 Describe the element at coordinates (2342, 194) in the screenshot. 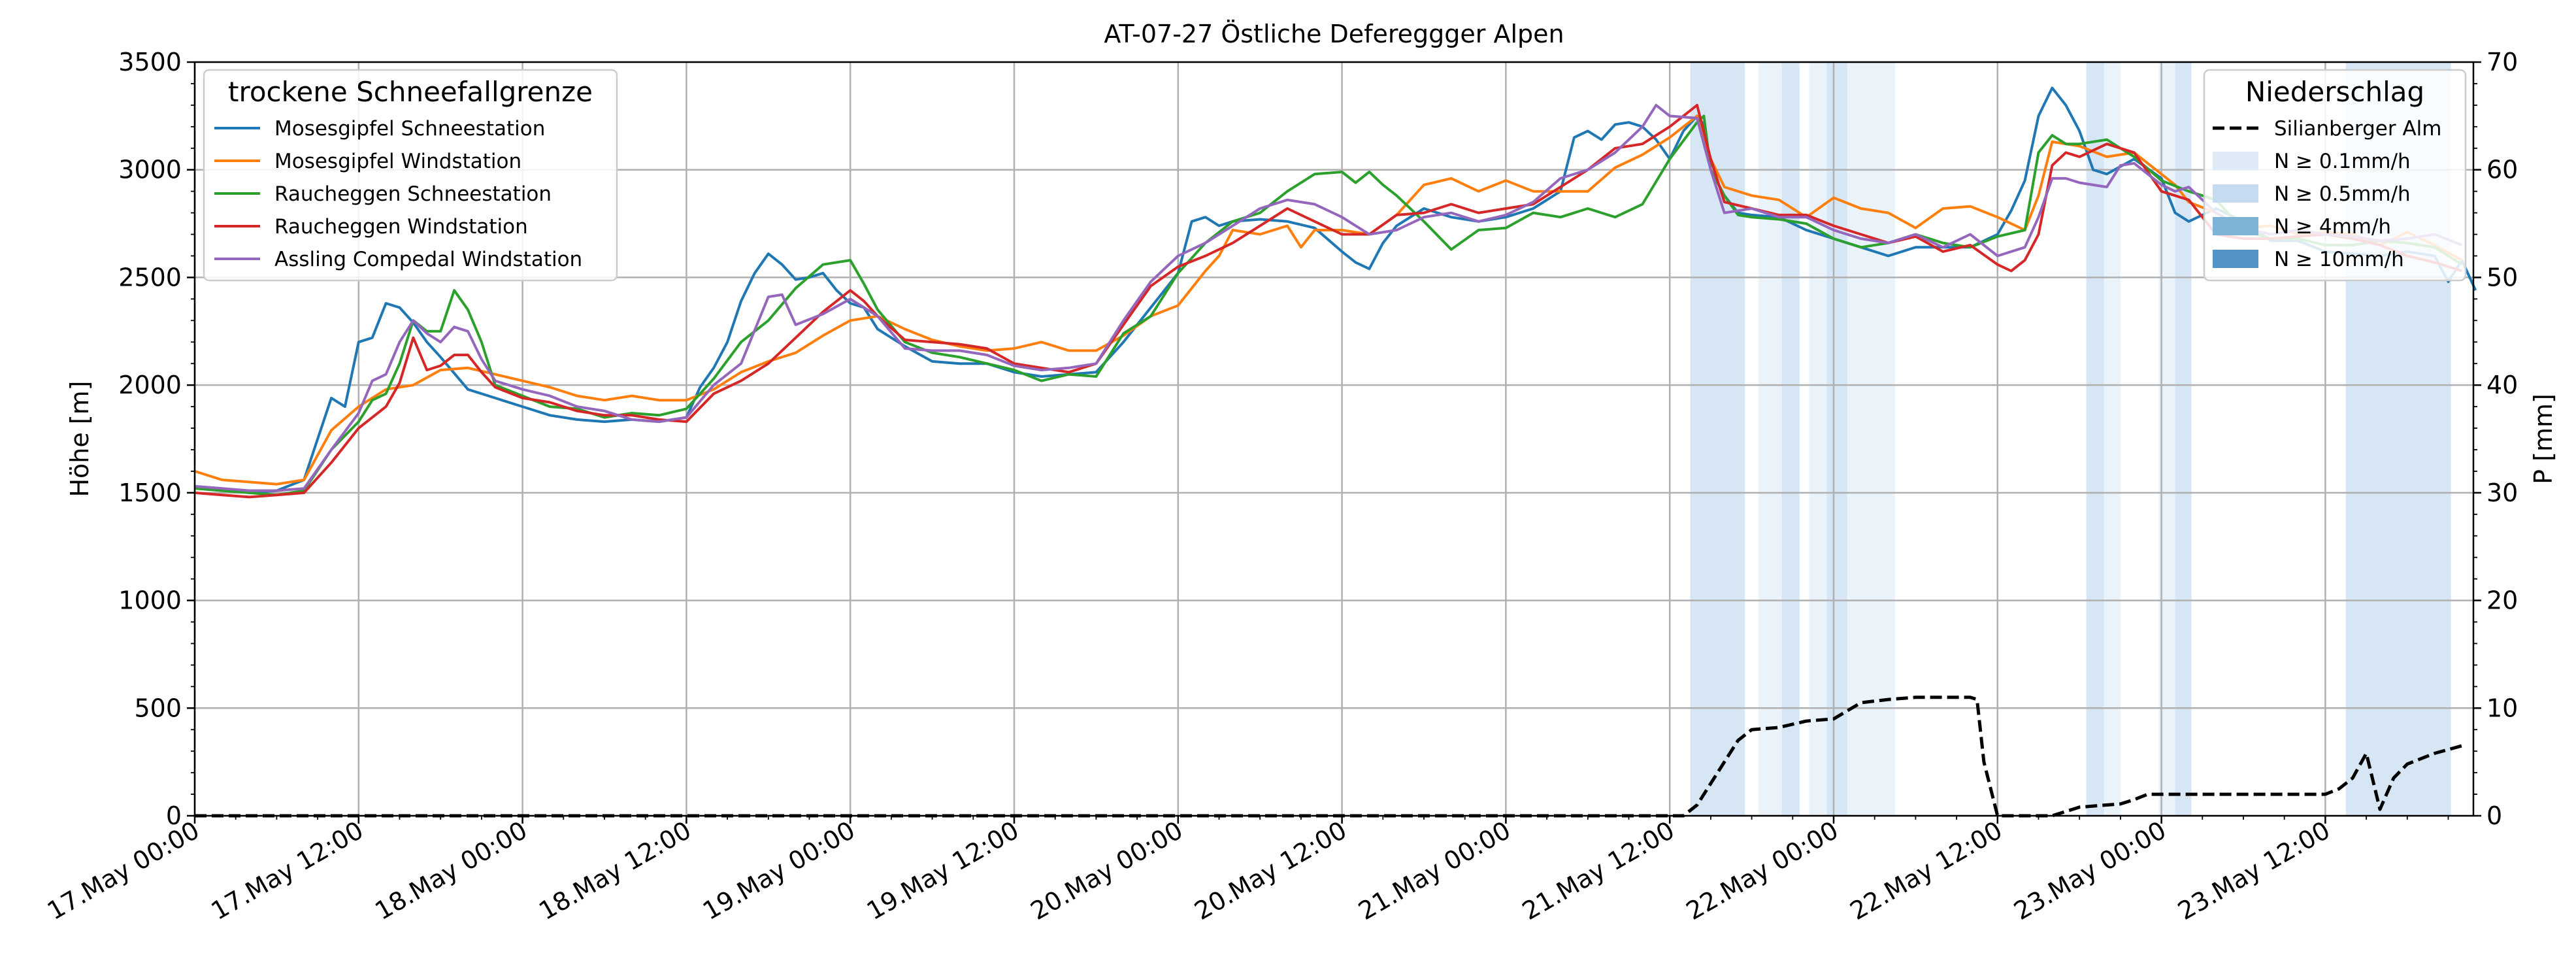

I see `legend-right-label-2: N ≥ 0.5mm/h` at that location.